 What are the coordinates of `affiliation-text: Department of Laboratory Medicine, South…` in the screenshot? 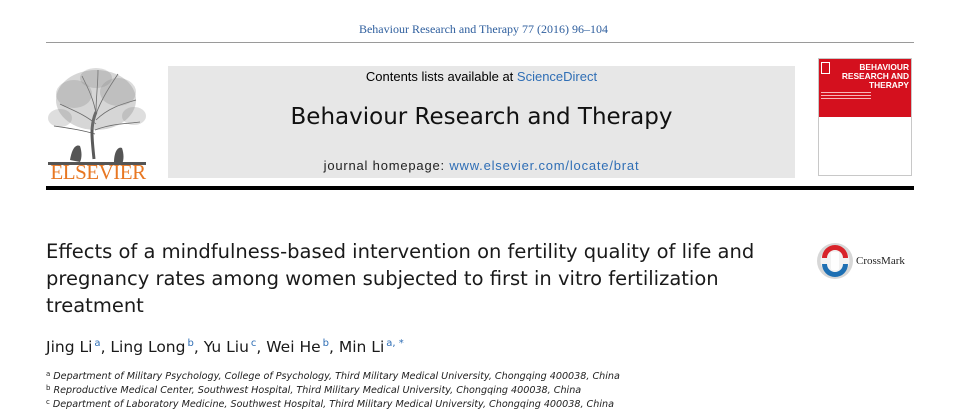 It's located at (333, 404).